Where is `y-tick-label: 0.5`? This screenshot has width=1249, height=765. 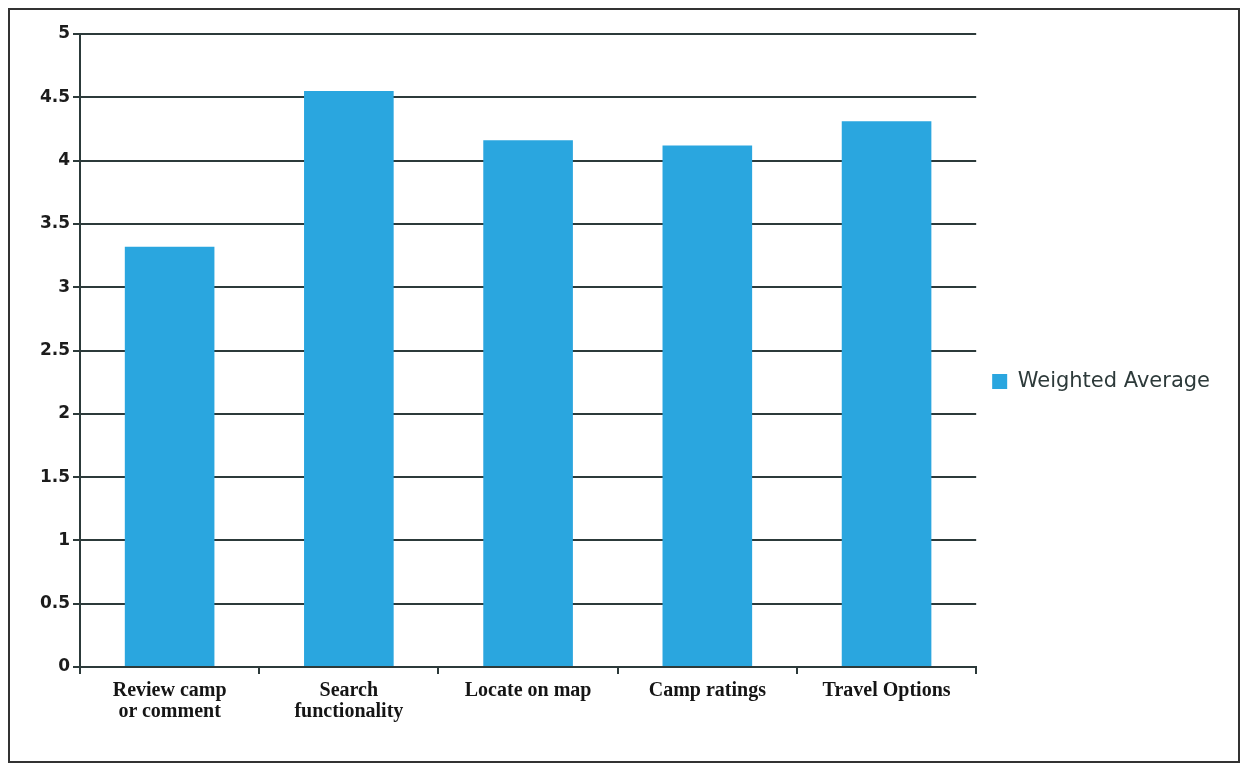 y-tick-label: 0.5 is located at coordinates (54, 602).